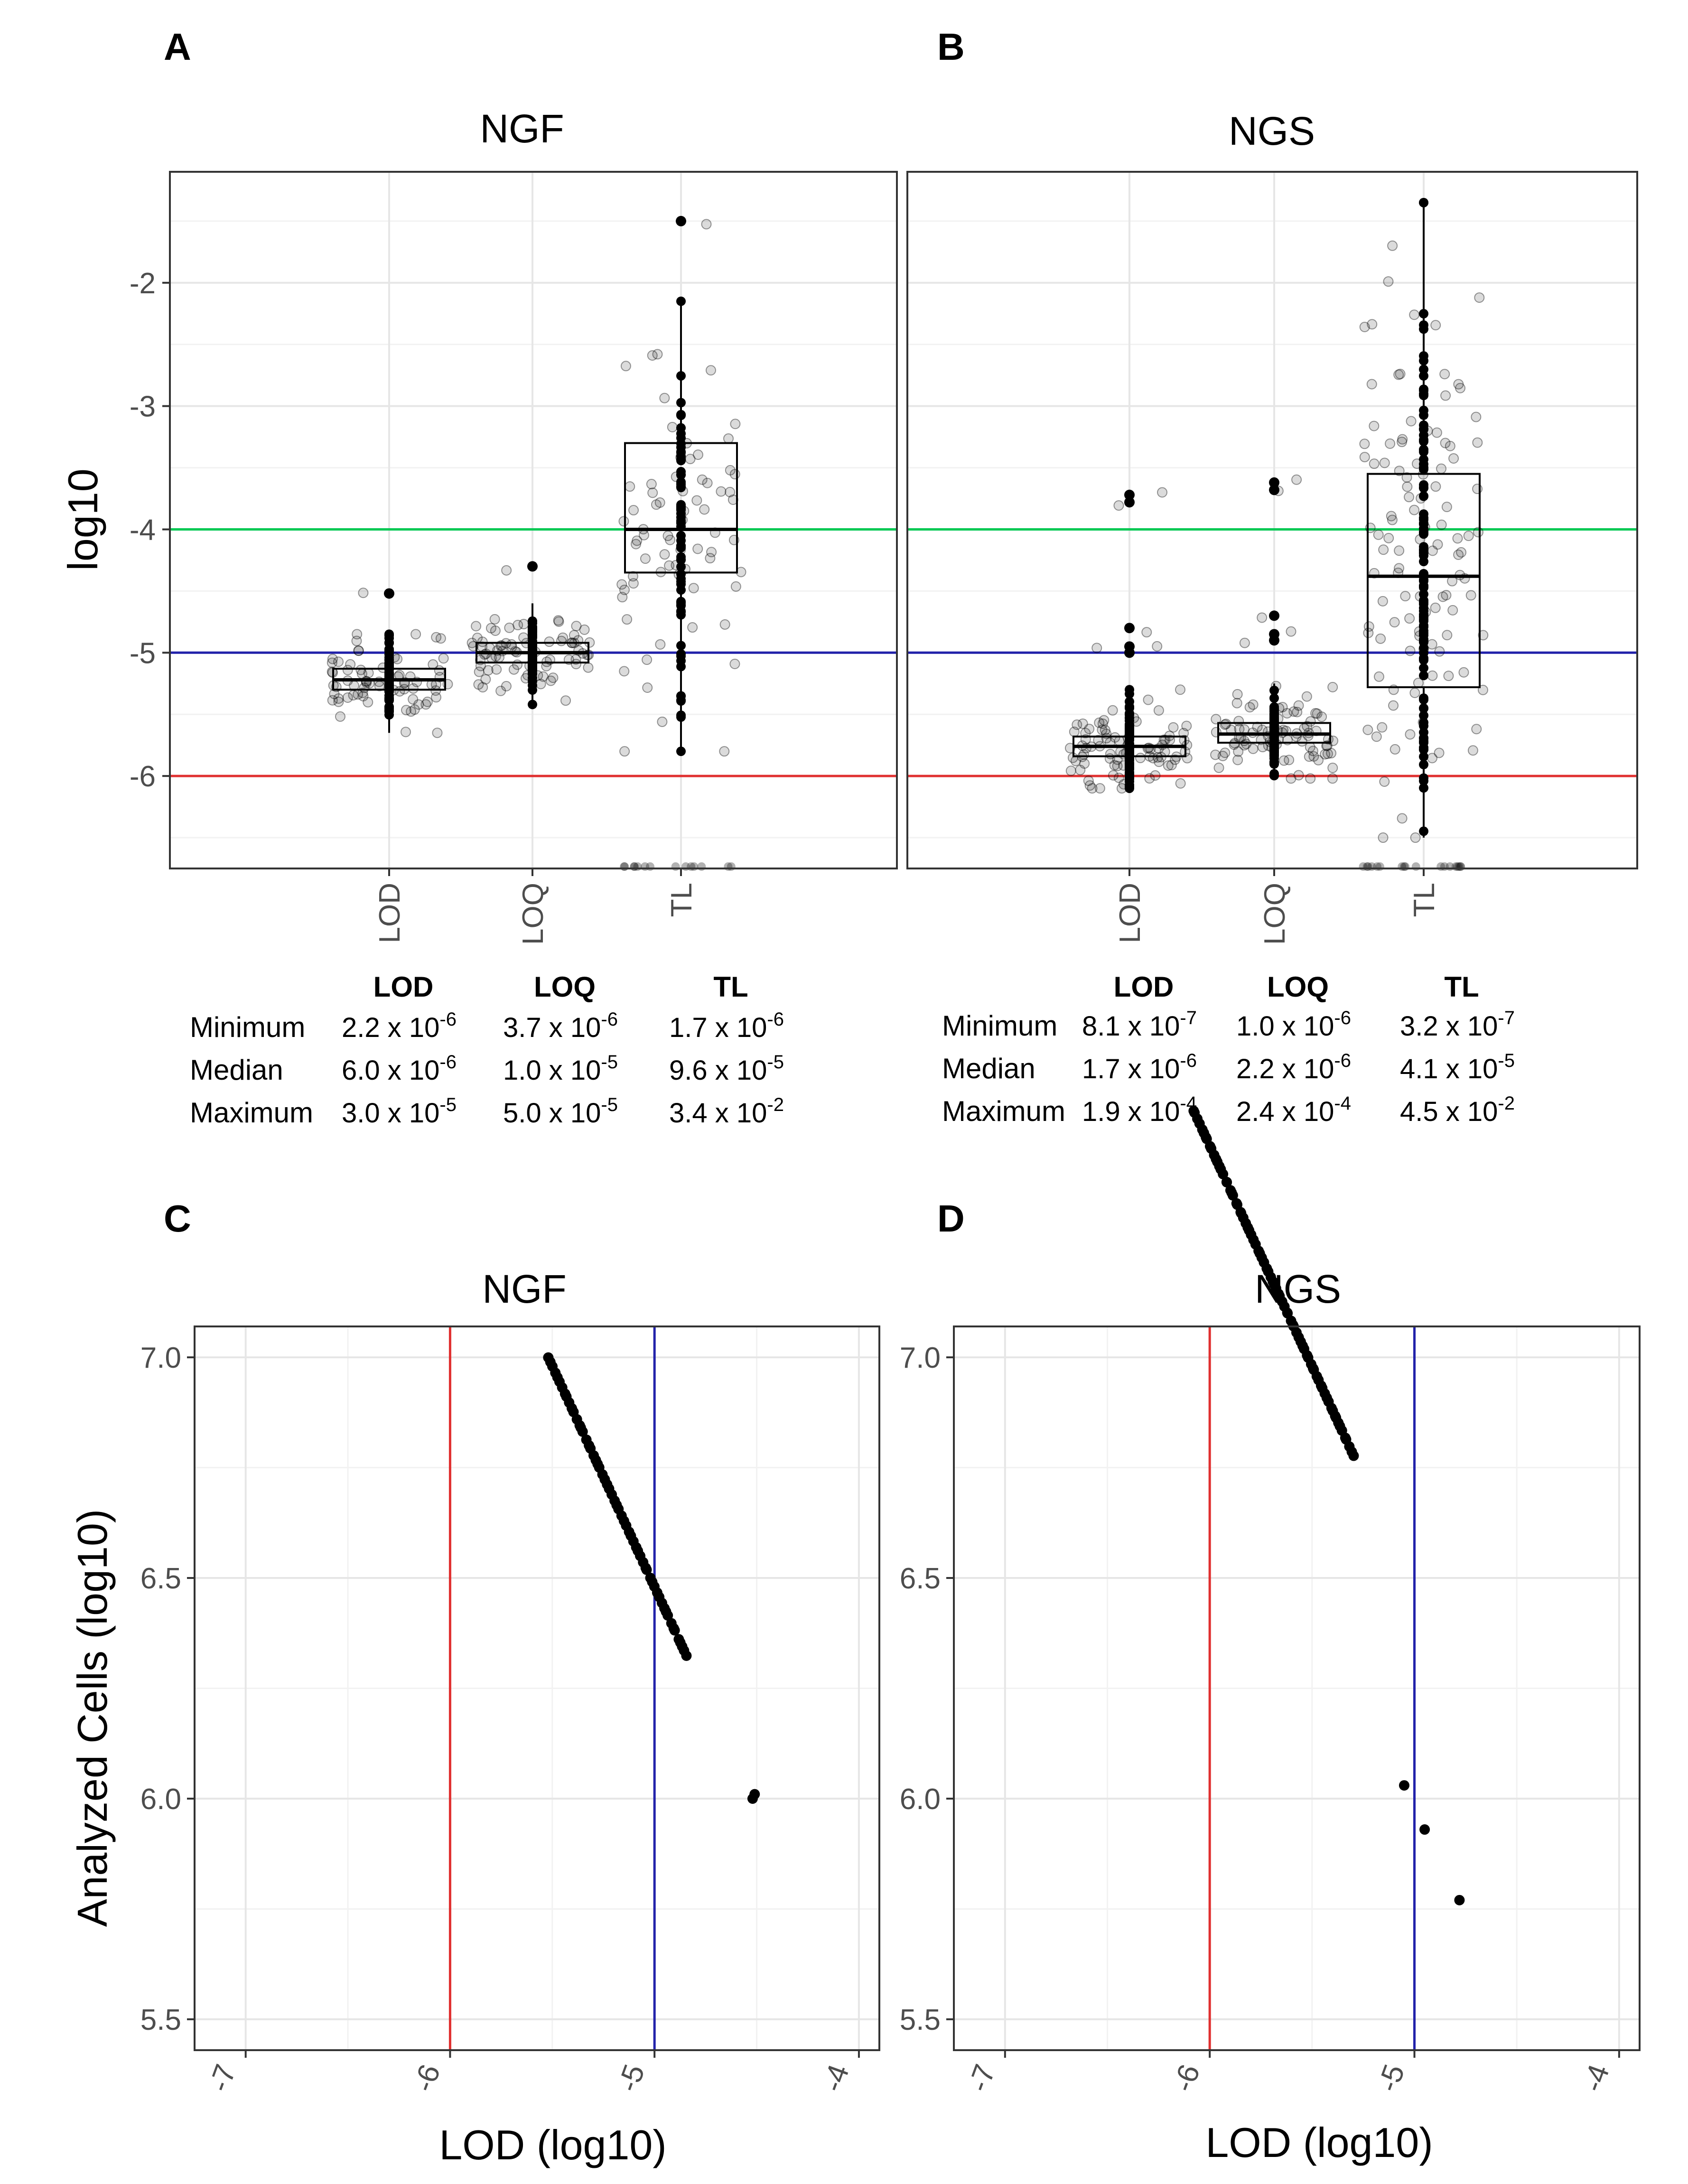 The width and height of the screenshot is (1688, 2184). Describe the element at coordinates (533, 914) in the screenshot. I see `x-tick-label: LOQ` at that location.